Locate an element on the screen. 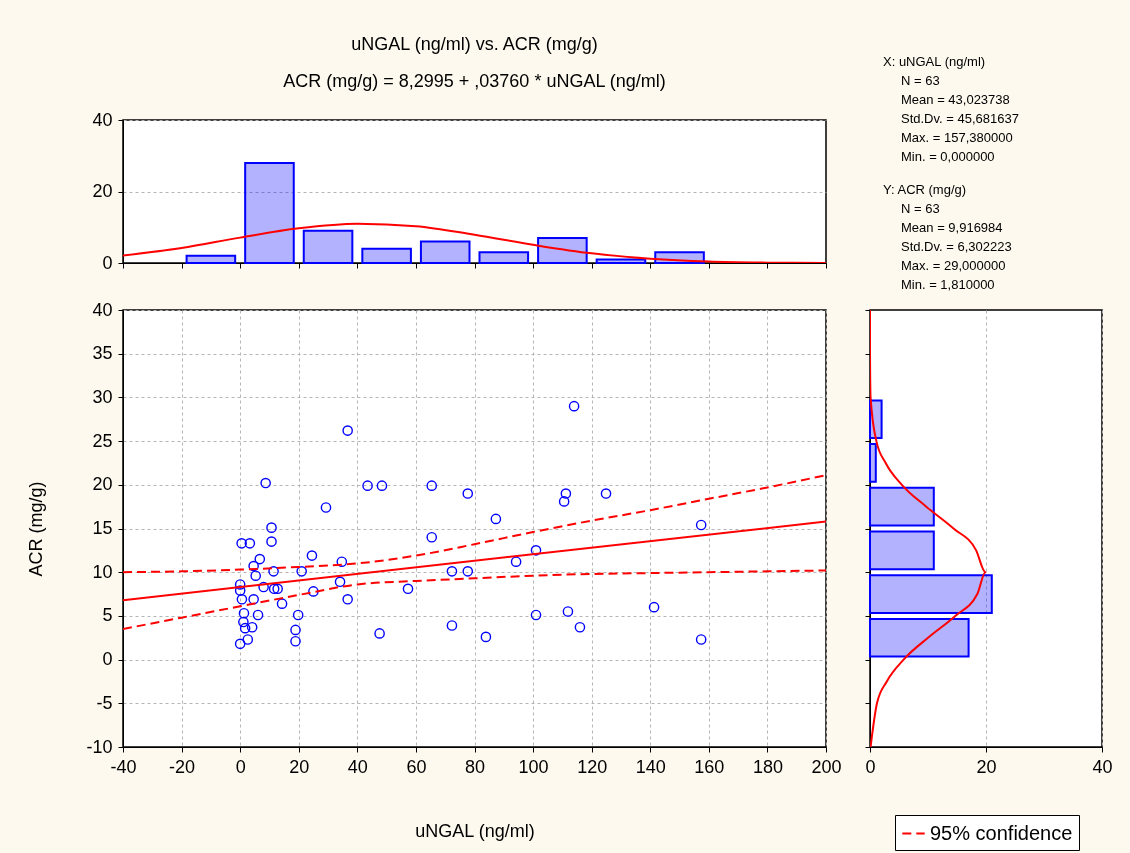 The width and height of the screenshot is (1130, 853). x-tick-label: 60 is located at coordinates (416, 766).